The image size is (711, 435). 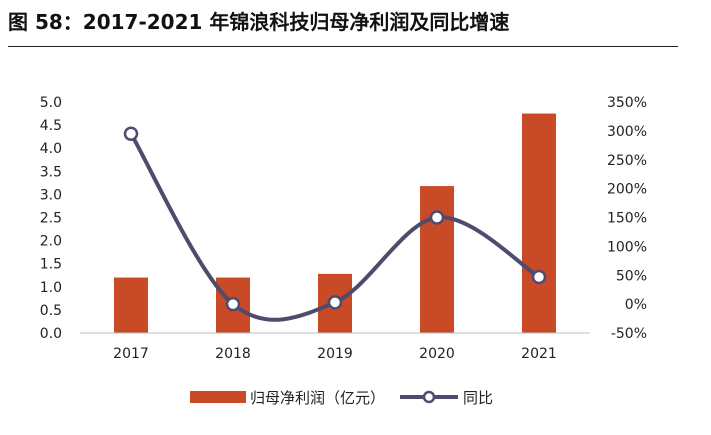 What do you see at coordinates (437, 217) in the screenshot?
I see `yoy-point-2020` at bounding box center [437, 217].